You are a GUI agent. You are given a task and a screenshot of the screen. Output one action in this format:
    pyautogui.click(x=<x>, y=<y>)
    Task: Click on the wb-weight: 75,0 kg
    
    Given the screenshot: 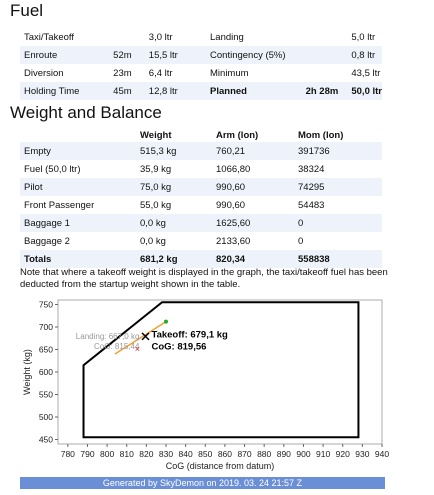 What is the action you would take?
    pyautogui.click(x=174, y=187)
    